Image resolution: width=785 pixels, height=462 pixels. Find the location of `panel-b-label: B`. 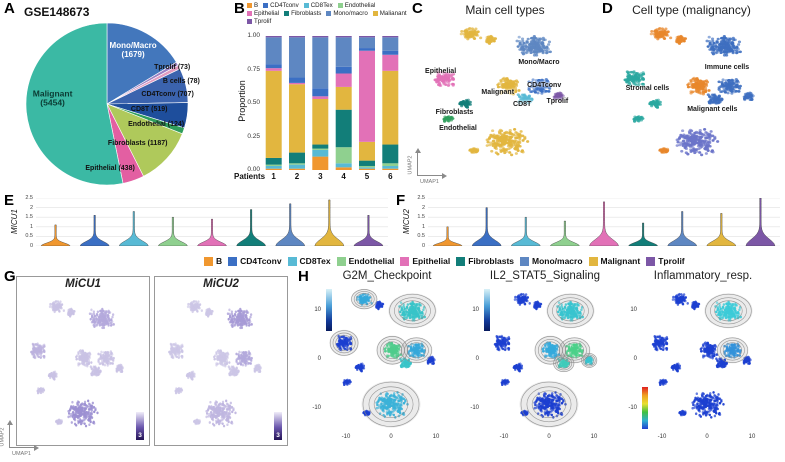

panel-b-label: B is located at coordinates (239, 8).